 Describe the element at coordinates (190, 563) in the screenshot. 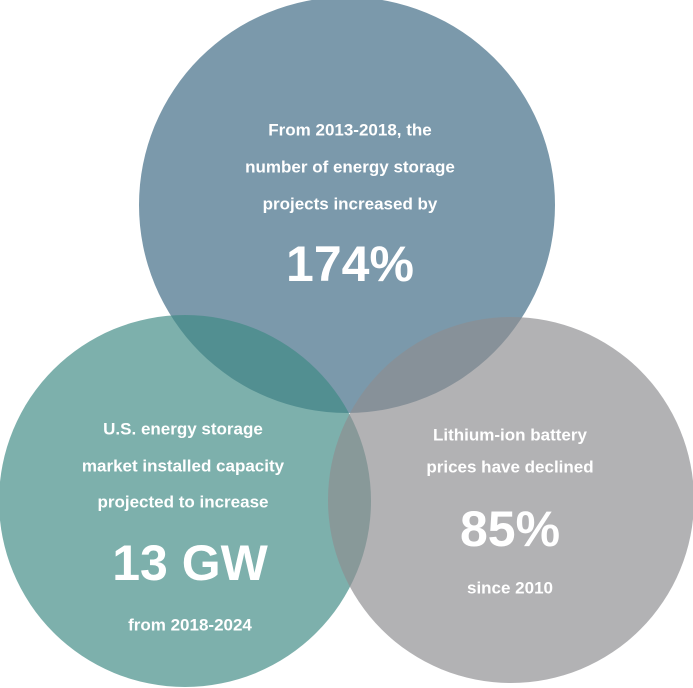

I see `highlight: 13 GW` at that location.